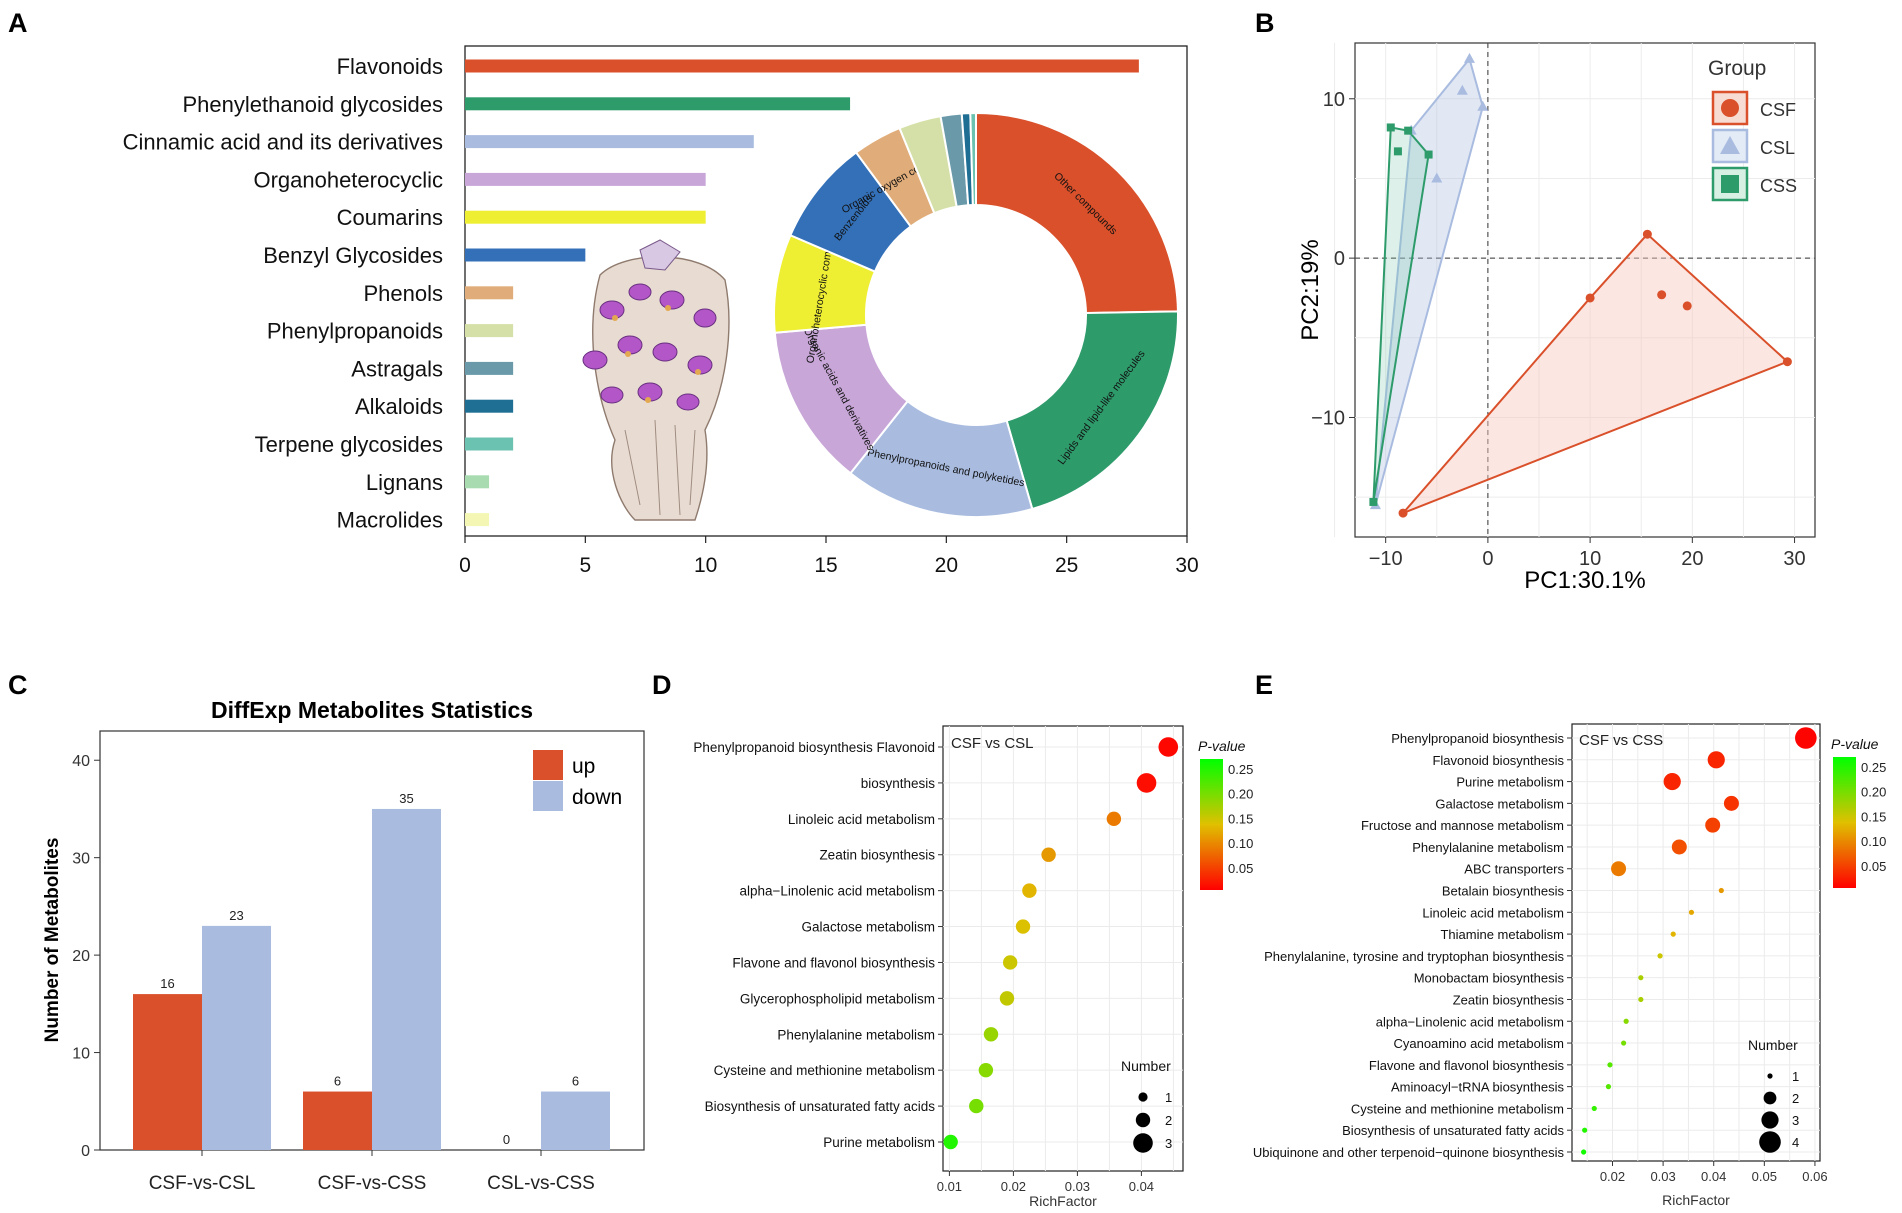 This screenshot has width=1902, height=1213. I want to click on category-label: Macrolides, so click(390, 520).